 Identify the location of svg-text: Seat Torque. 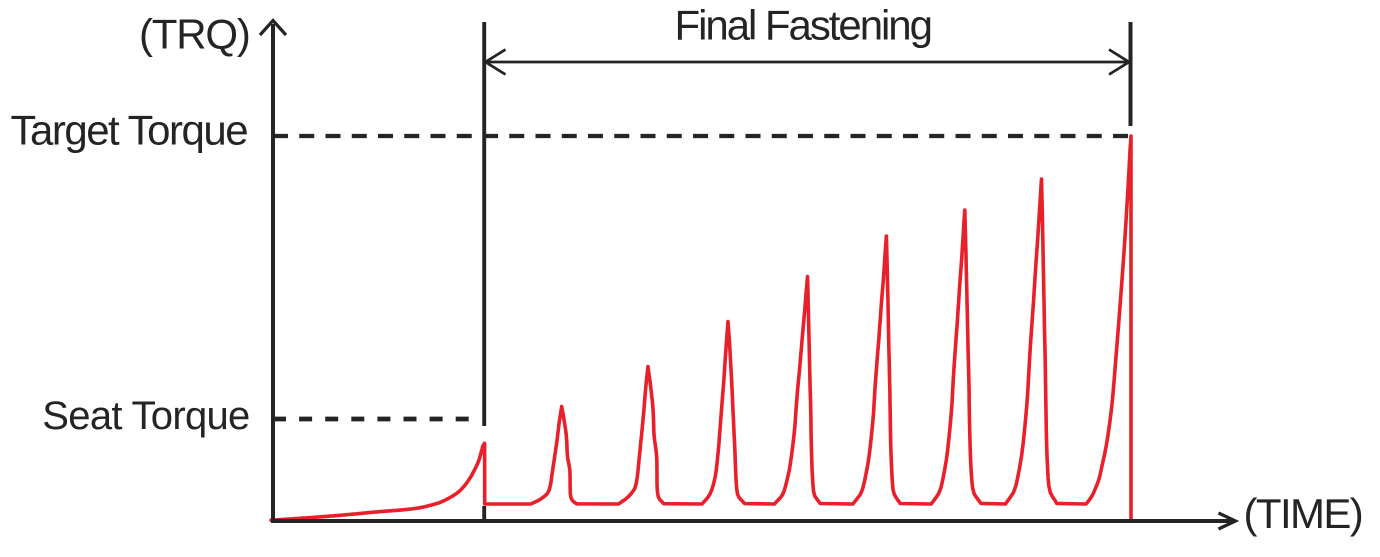
(145, 416).